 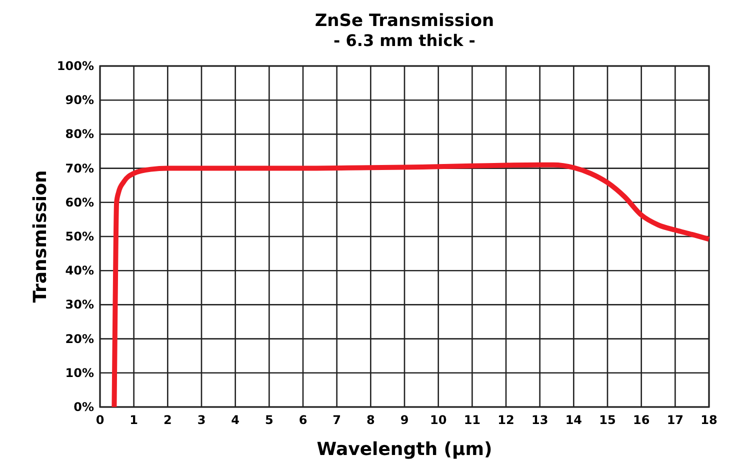 I want to click on x-tick-label: 10, so click(x=438, y=420).